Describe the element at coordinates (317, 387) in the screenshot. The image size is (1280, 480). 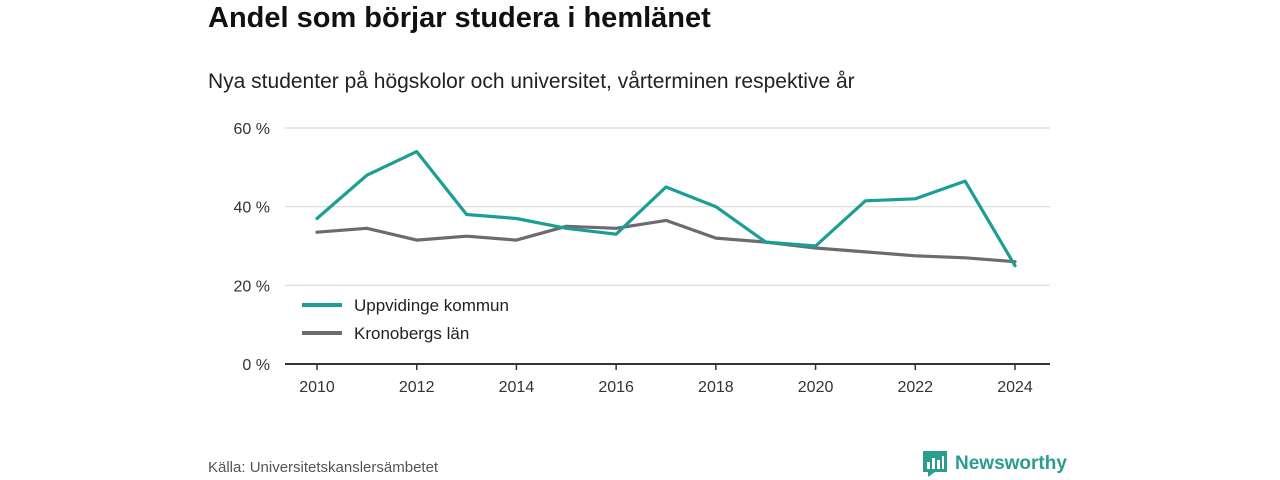
I see `x-tick-label: 2010` at that location.